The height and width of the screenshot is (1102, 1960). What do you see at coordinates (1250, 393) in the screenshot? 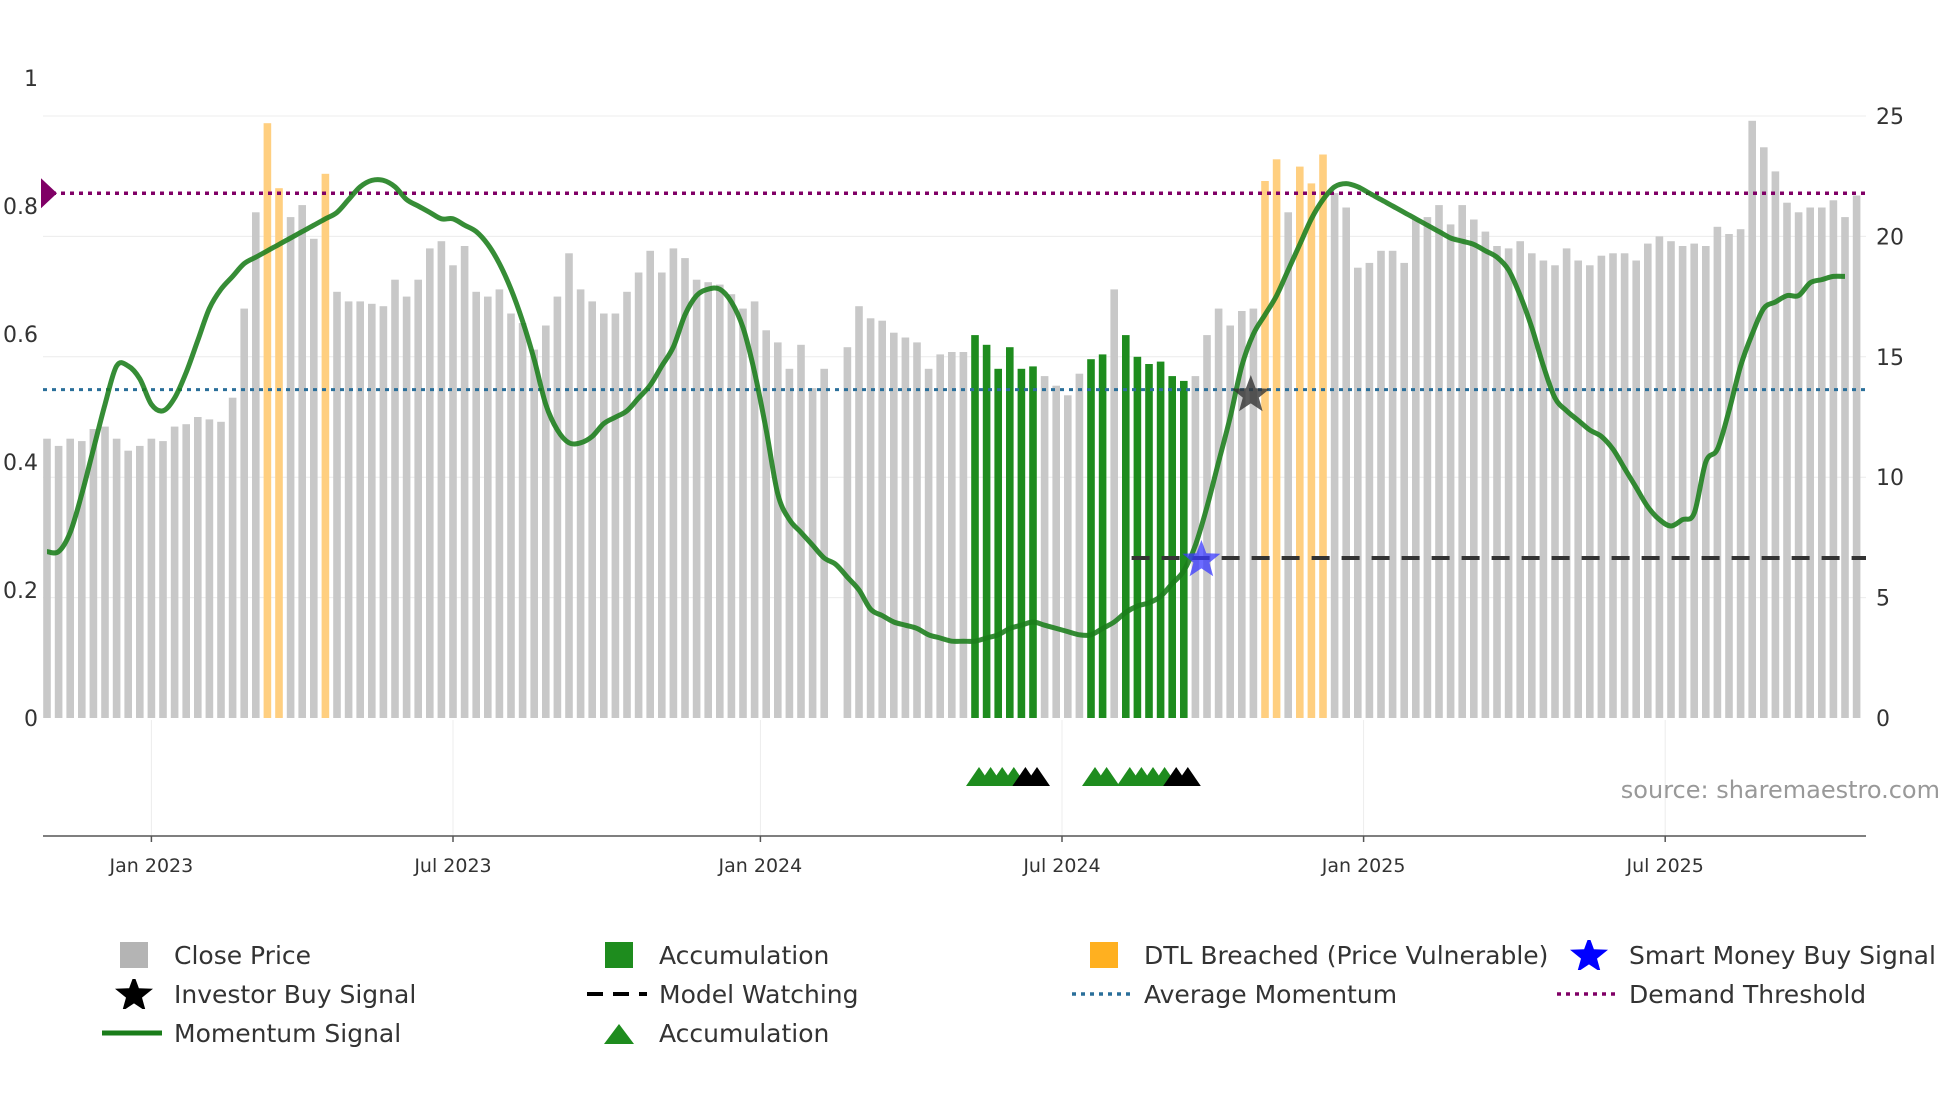
I see `investor-buy-star` at bounding box center [1250, 393].